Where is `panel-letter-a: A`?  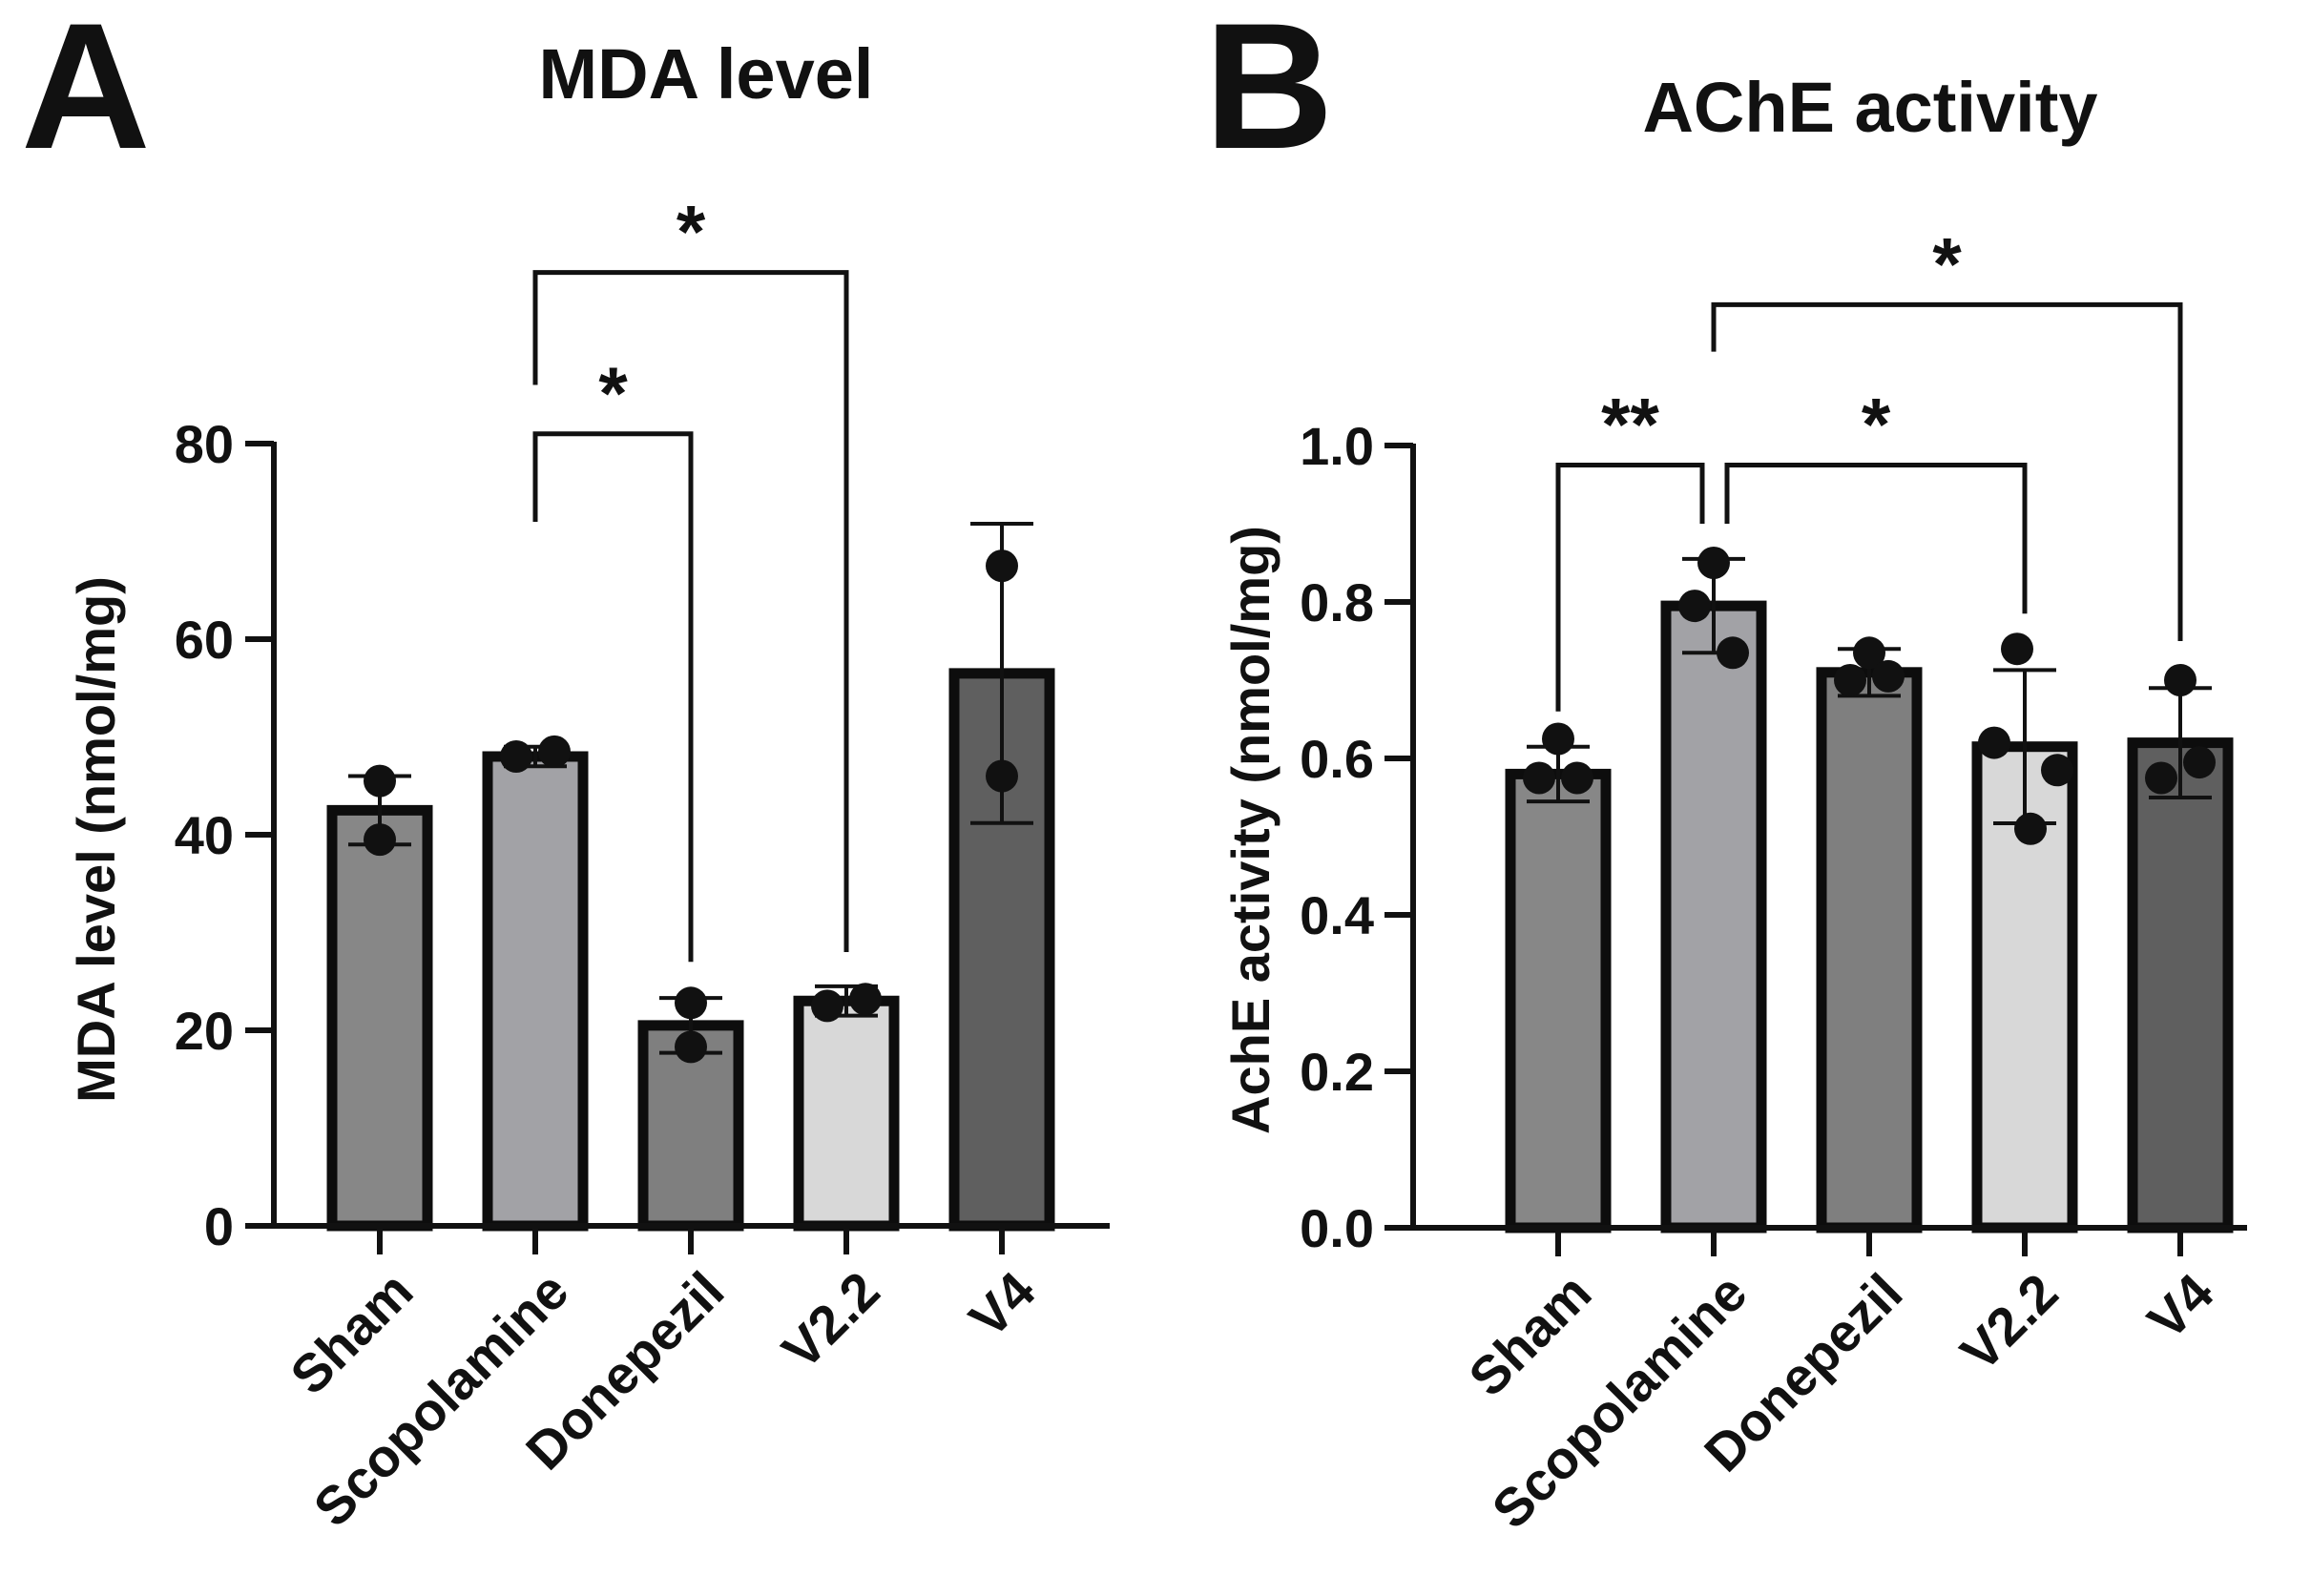 panel-letter-a: A is located at coordinates (86, 93).